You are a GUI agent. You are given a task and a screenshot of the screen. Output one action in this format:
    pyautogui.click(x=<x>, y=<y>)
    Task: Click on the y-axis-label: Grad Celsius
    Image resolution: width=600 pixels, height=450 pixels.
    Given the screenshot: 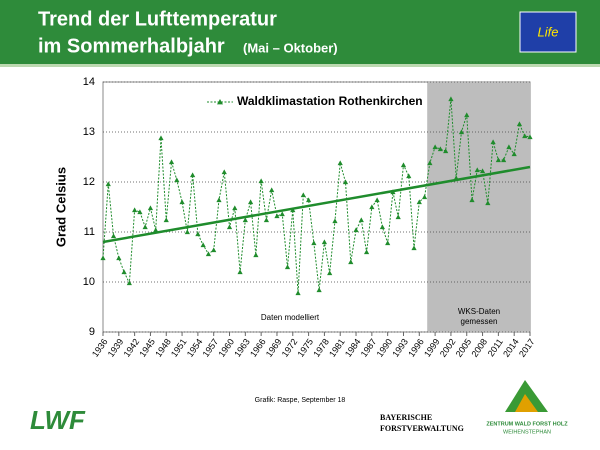 What is the action you would take?
    pyautogui.click(x=60, y=207)
    